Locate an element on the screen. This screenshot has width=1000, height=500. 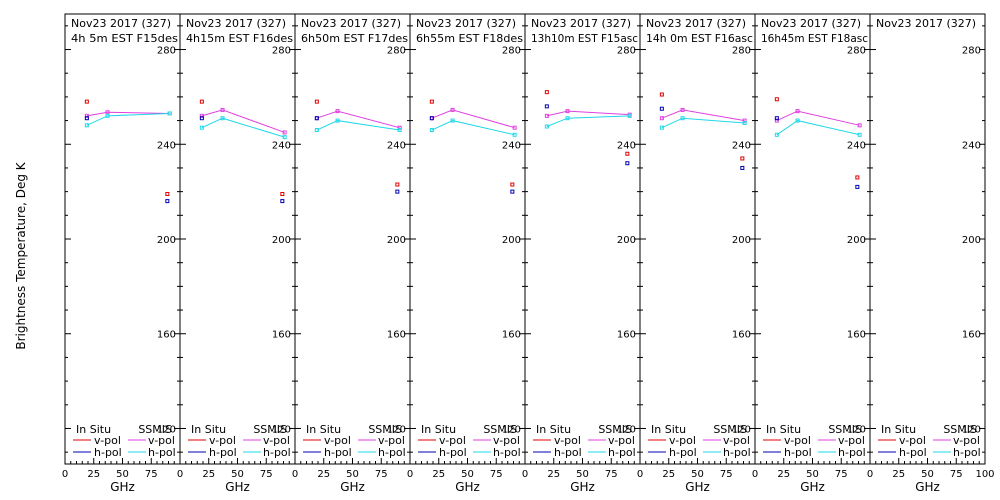
x-tick-label: 100 is located at coordinates (984, 474).